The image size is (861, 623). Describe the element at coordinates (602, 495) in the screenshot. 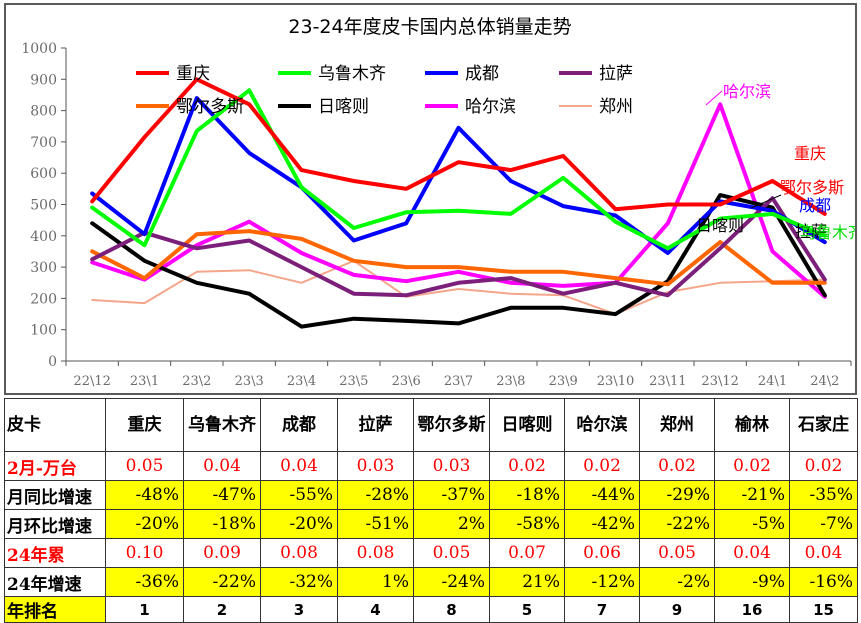

I see `table-cell: -44%` at that location.